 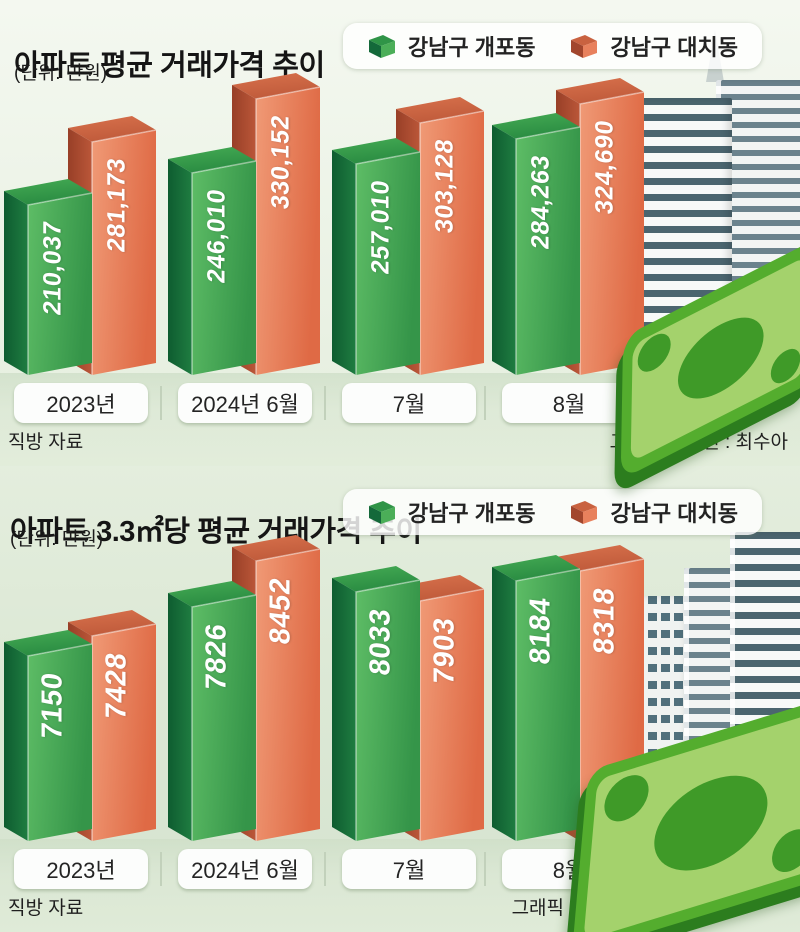 What do you see at coordinates (604, 620) in the screenshot?
I see `bar-value-label: 8318` at bounding box center [604, 620].